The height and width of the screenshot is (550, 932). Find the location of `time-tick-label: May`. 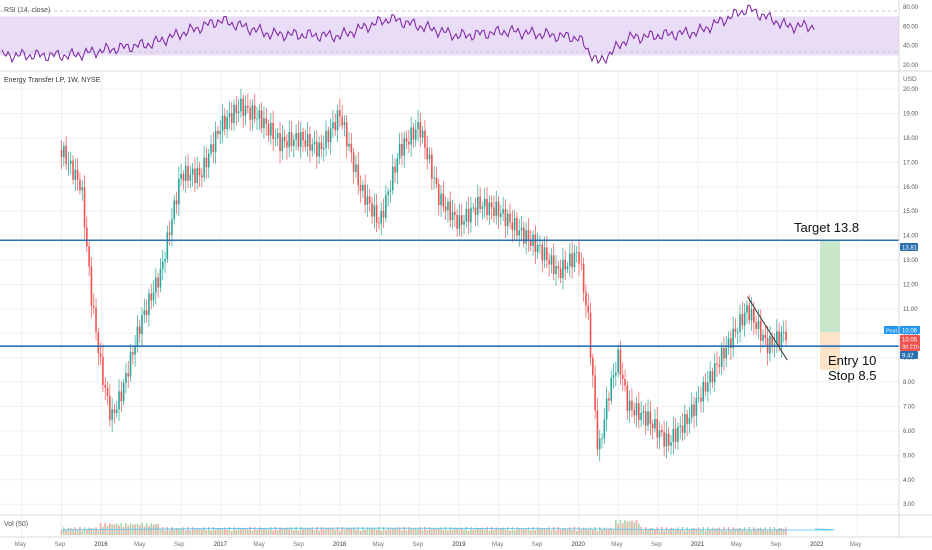

time-tick-label: May is located at coordinates (616, 545).